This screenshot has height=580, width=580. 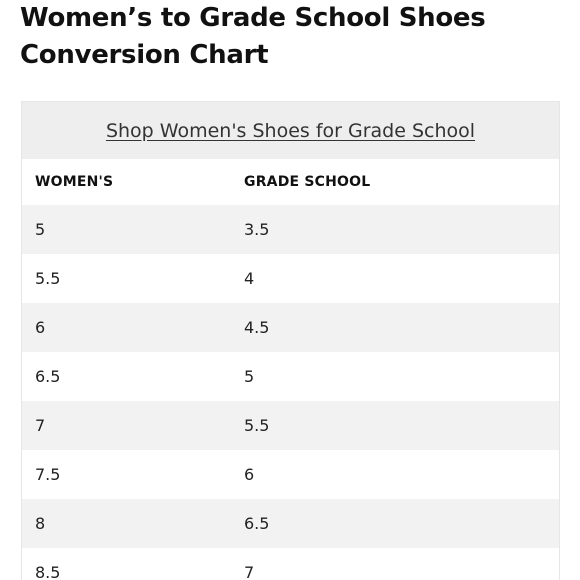 I want to click on grade-school-size-cell: 4, so click(x=249, y=278).